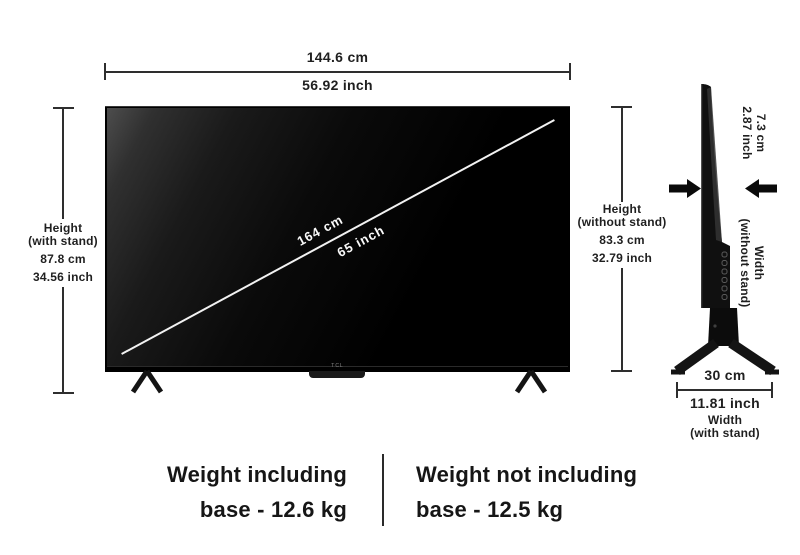 The image size is (800, 555). What do you see at coordinates (622, 240) in the screenshot?
I see `height-without-stand-cm: 83.3 cm` at bounding box center [622, 240].